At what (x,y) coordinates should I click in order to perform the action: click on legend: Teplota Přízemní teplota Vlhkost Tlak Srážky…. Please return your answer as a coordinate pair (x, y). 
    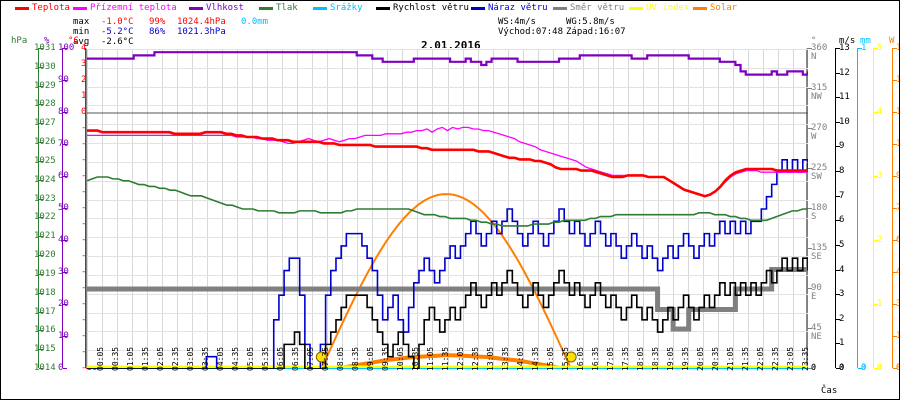
    Looking at the image, I should click on (450, 8).